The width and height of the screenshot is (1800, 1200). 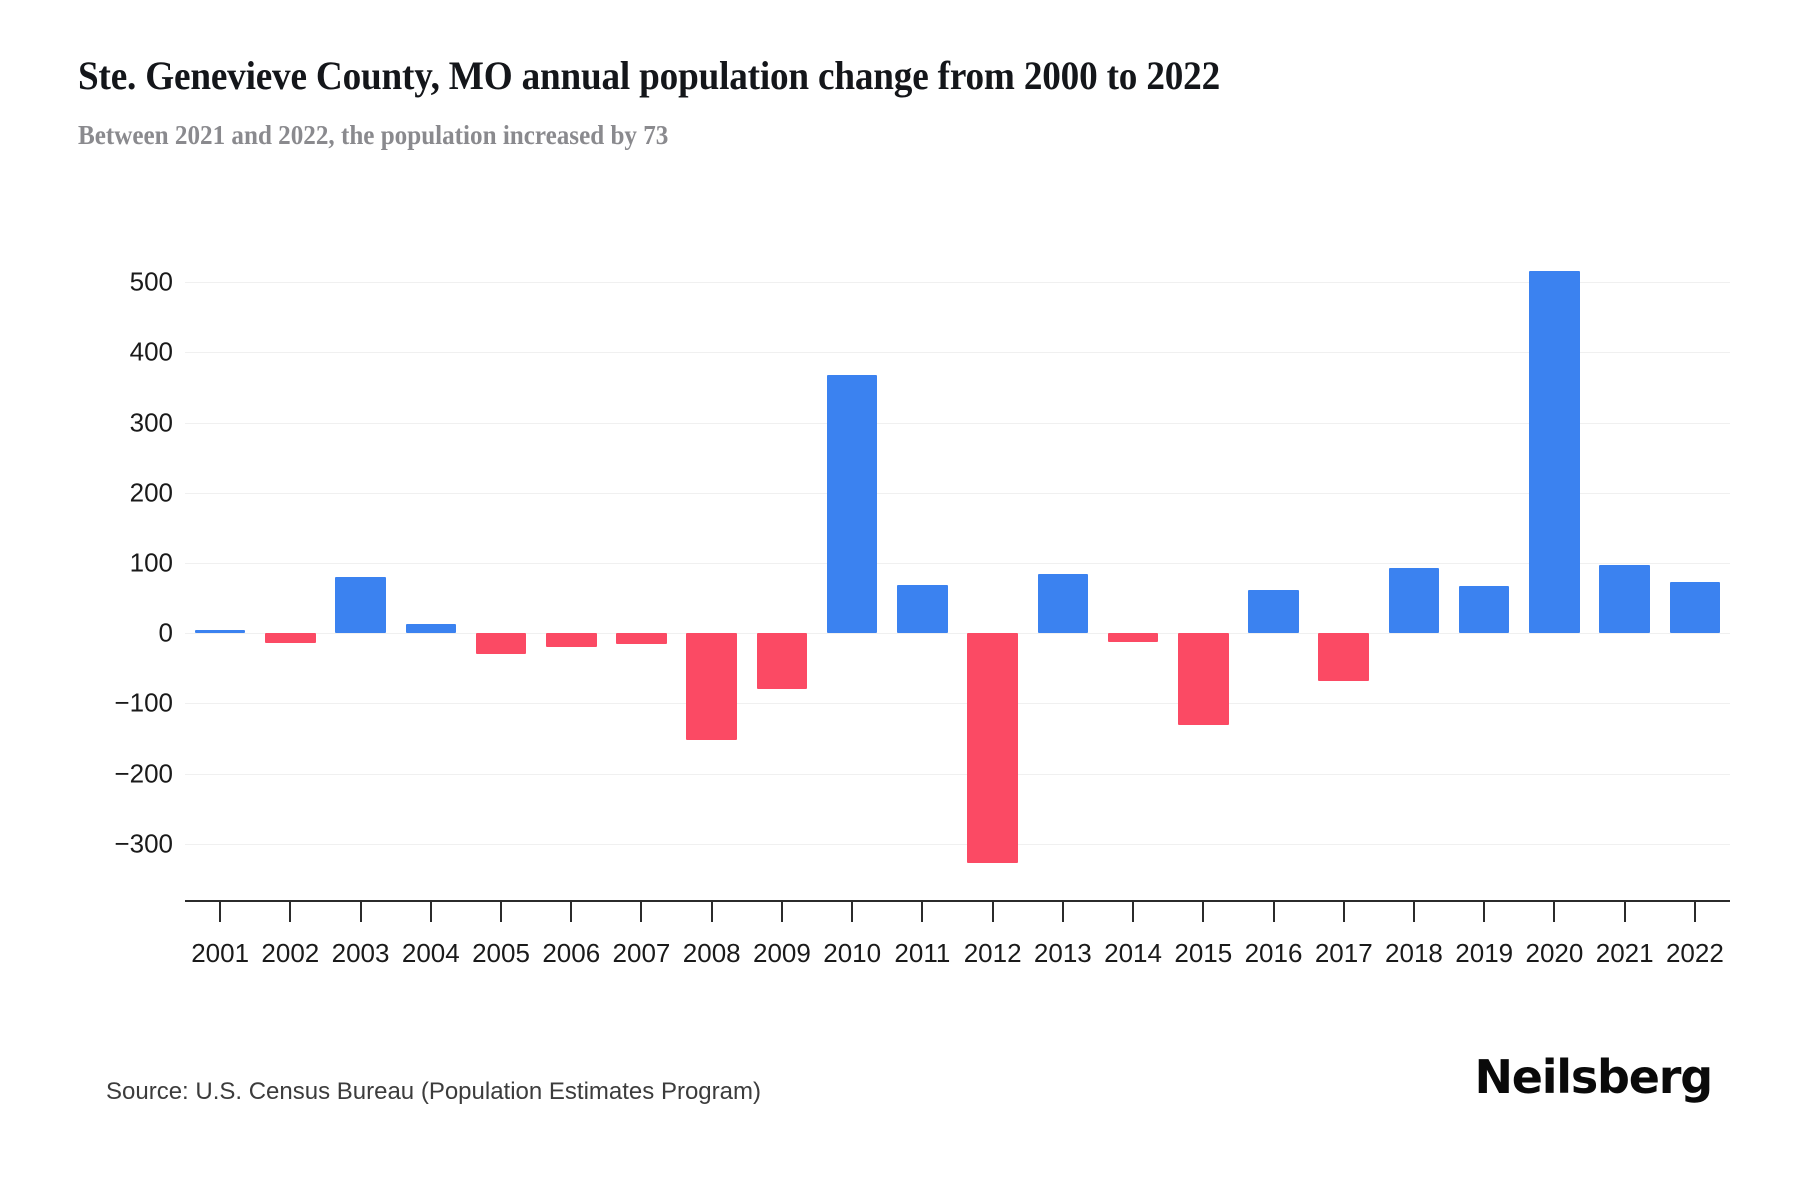 I want to click on bar-2018, so click(x=1414, y=600).